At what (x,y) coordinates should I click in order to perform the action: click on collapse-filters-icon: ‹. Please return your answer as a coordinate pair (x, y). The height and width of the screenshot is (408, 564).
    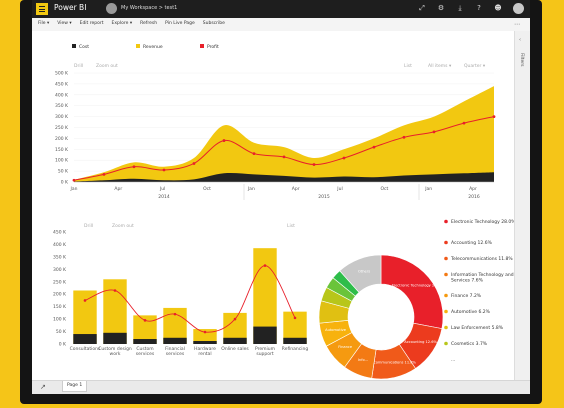
    Looking at the image, I should click on (520, 40).